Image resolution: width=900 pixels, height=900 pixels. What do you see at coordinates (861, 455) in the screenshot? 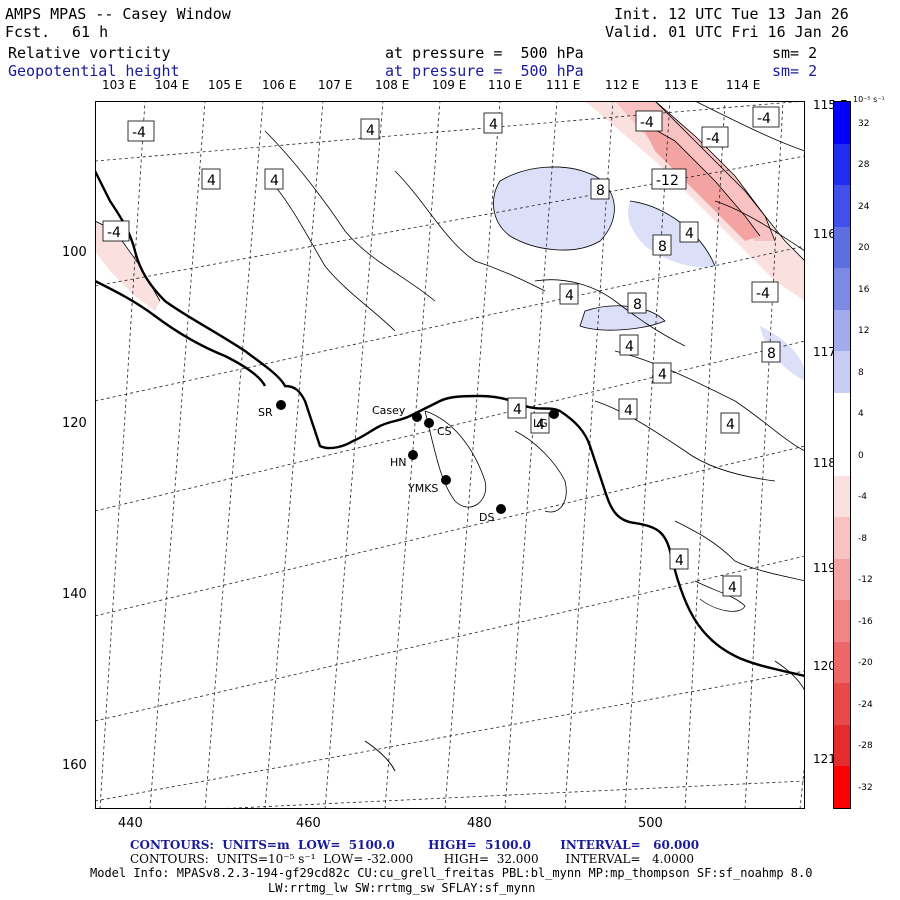
I see `colorbar-level: 0` at bounding box center [861, 455].